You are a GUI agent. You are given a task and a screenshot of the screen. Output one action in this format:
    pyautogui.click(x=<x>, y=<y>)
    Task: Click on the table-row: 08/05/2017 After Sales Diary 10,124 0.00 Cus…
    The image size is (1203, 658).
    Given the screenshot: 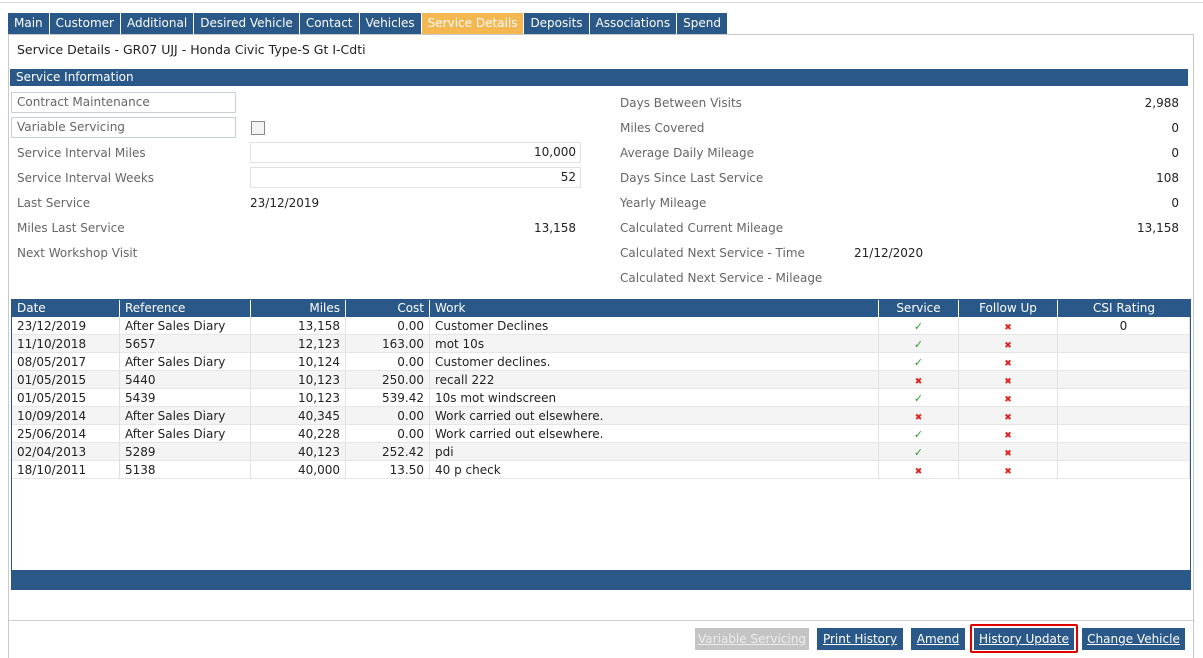 What is the action you would take?
    pyautogui.click(x=601, y=362)
    